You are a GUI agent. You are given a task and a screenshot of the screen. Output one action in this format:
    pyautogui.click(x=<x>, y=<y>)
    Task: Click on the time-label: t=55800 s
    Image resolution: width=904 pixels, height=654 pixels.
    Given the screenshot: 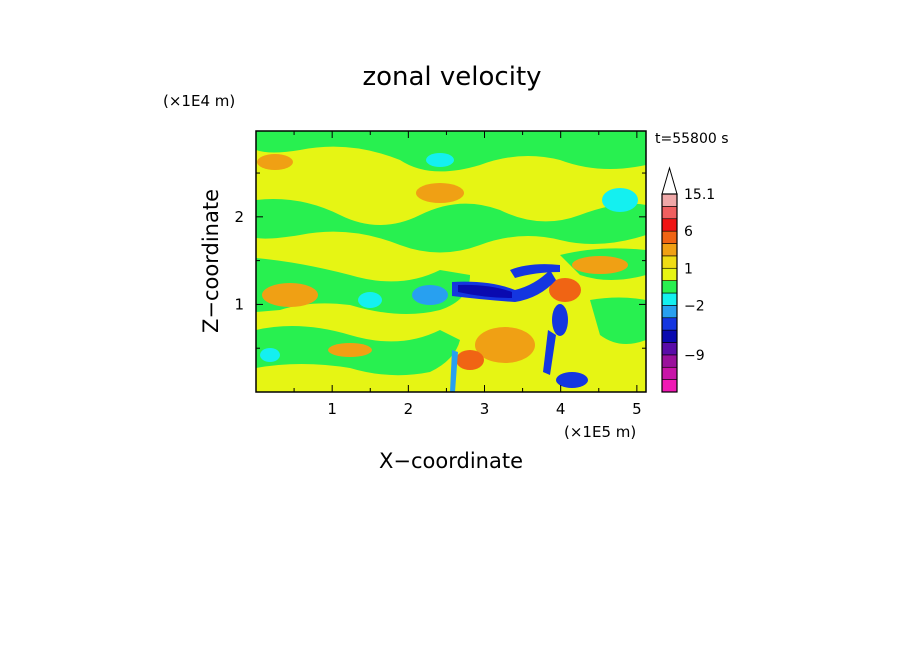 What is the action you would take?
    pyautogui.click(x=692, y=139)
    